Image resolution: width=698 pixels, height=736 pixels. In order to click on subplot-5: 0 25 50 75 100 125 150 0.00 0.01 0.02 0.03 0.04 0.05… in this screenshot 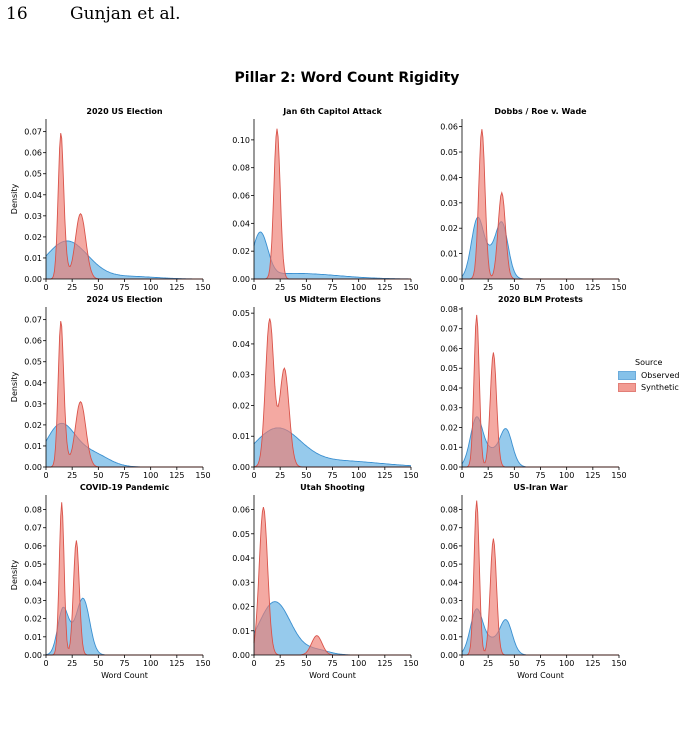, I will do `click(533, 387)`.